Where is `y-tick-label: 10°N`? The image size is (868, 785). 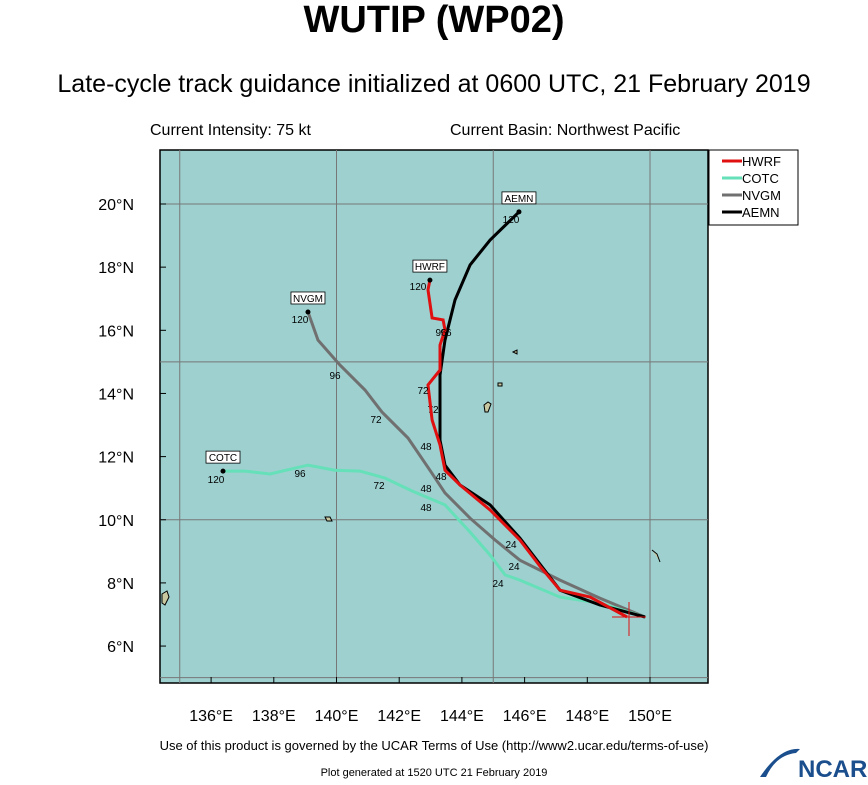
y-tick-label: 10°N is located at coordinates (116, 521).